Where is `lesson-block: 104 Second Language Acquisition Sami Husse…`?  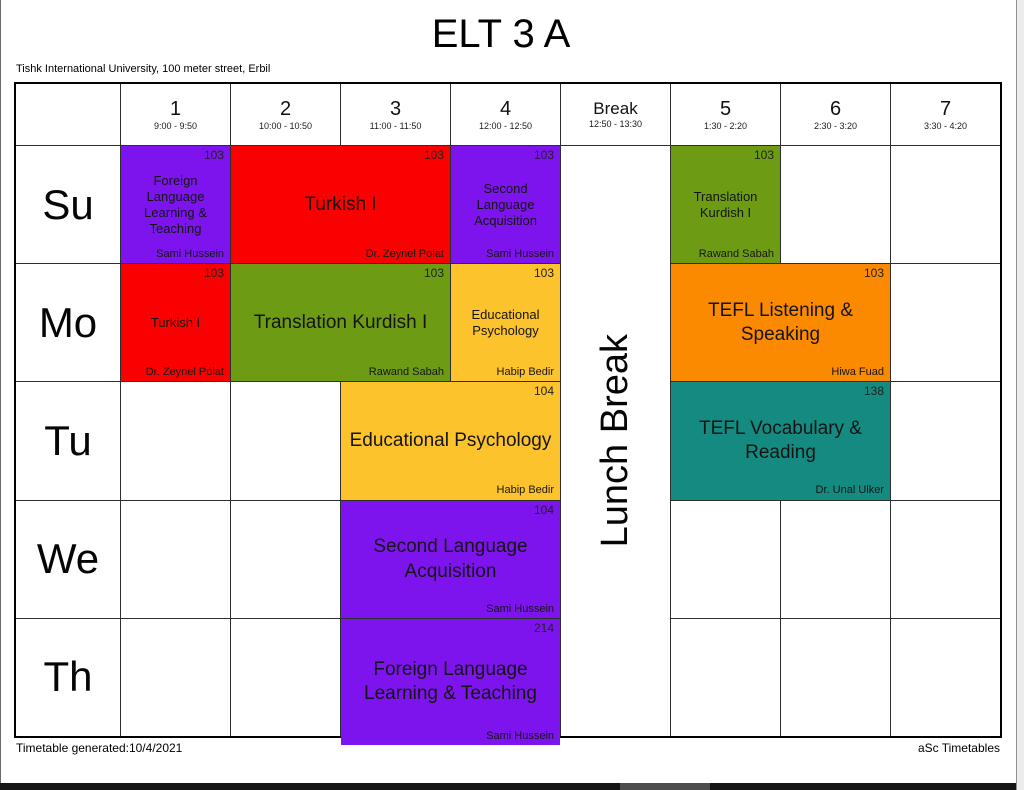 lesson-block: 104 Second Language Acquisition Sami Husse… is located at coordinates (450, 559).